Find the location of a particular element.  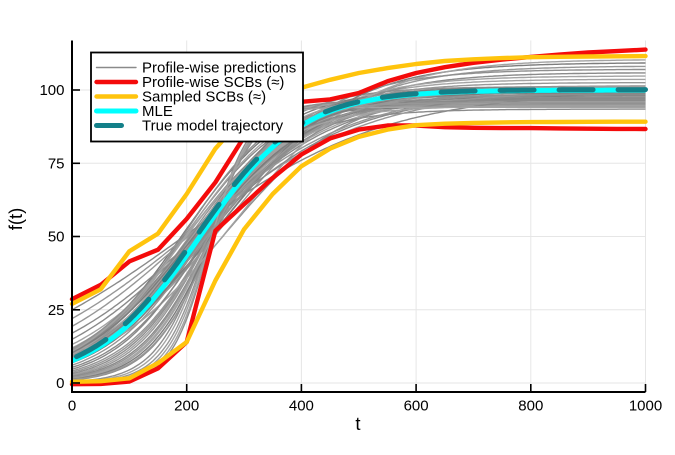

svg-text: 800 is located at coordinates (530, 406).